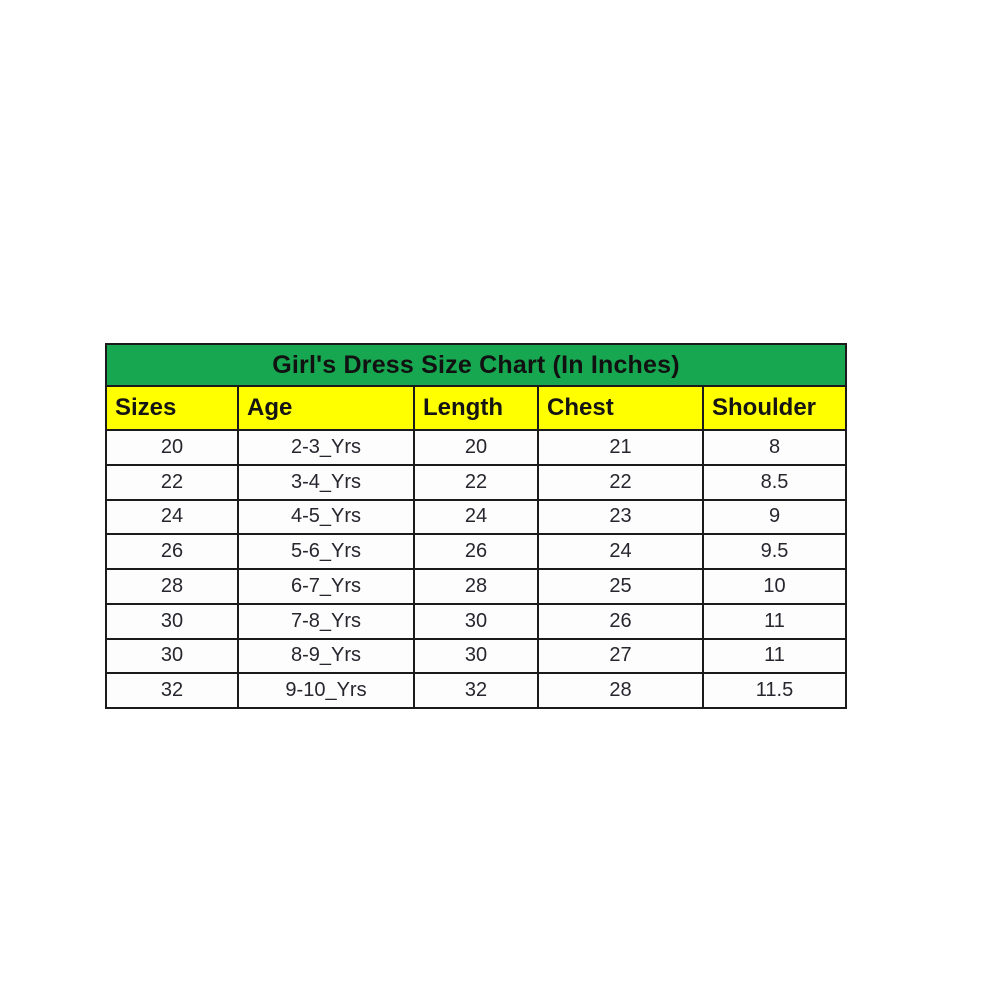 This screenshot has width=1000, height=1000. Describe the element at coordinates (326, 621) in the screenshot. I see `table-cell: 7-8_Yrs` at that location.